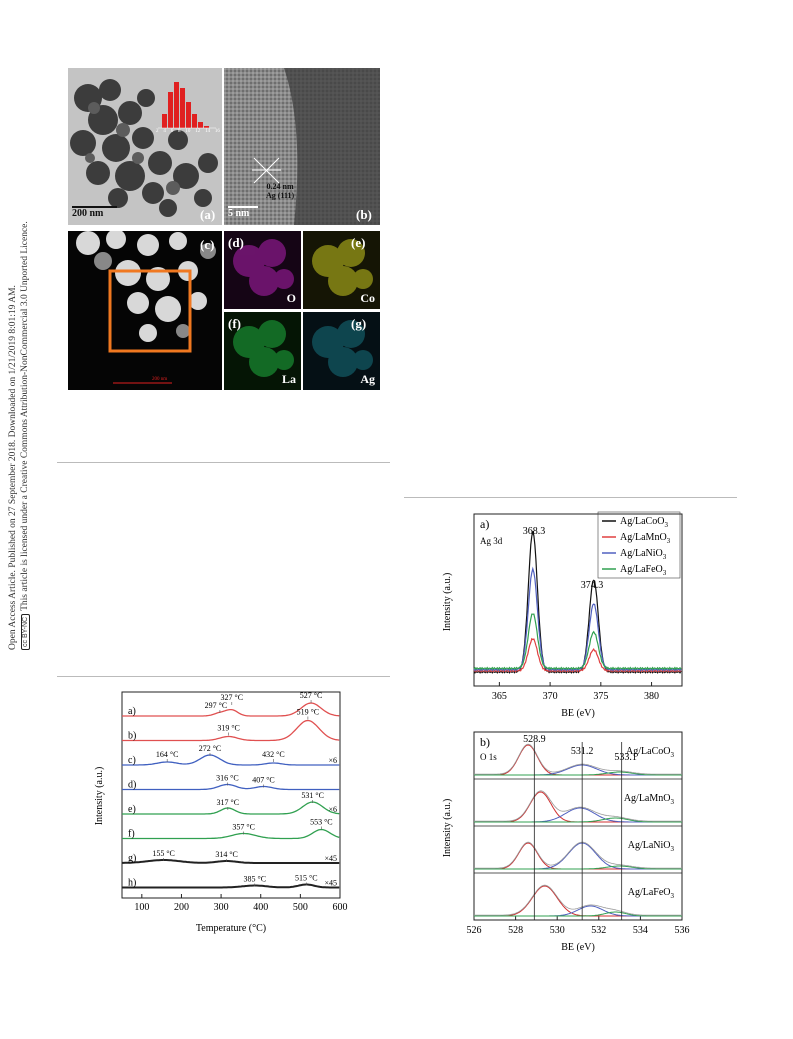  I want to click on haadf-image-c, so click(145, 310).